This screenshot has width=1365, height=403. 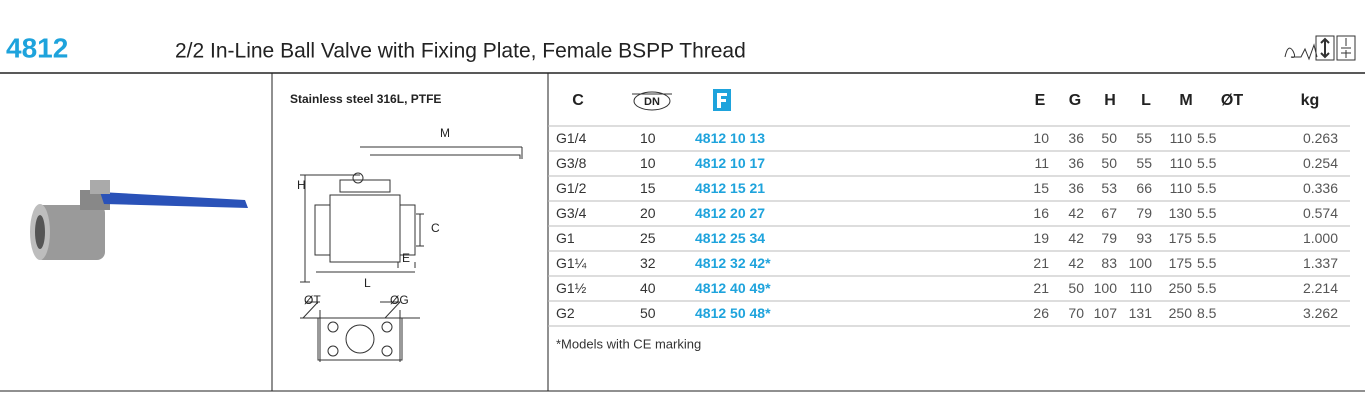 What do you see at coordinates (648, 263) in the screenshot?
I see `table-cell: 32` at bounding box center [648, 263].